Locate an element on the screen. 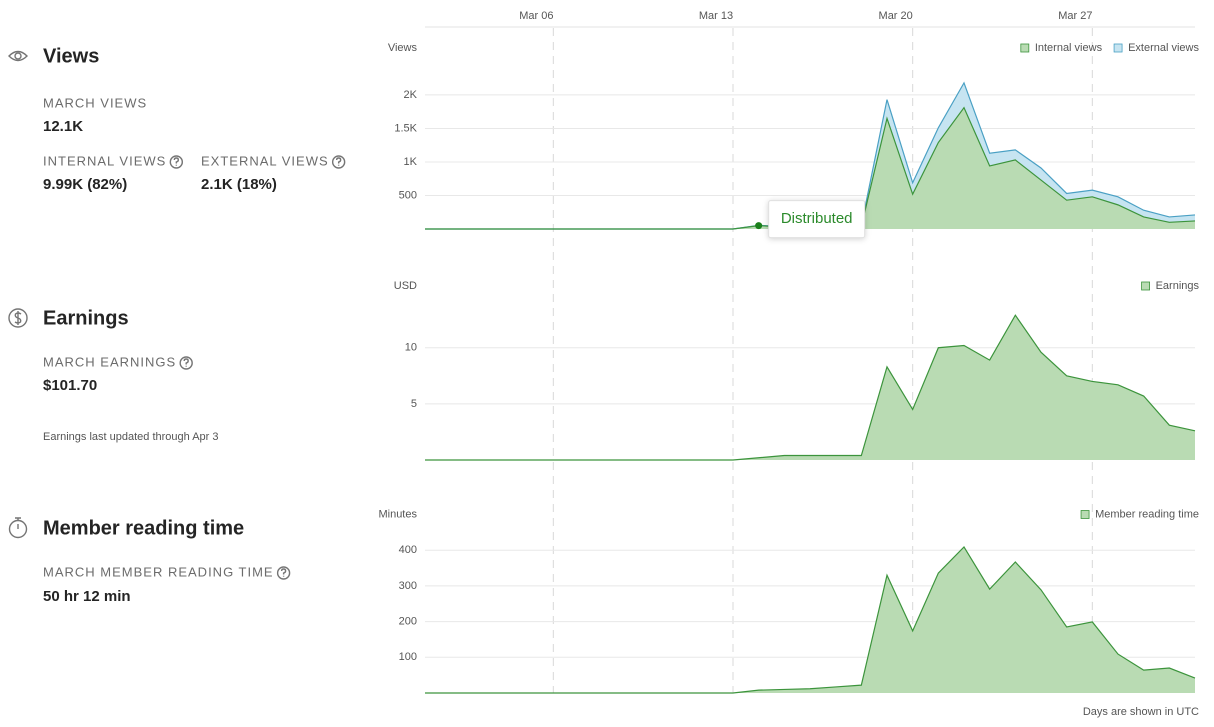  section-title: Member reading time is located at coordinates (143, 528).